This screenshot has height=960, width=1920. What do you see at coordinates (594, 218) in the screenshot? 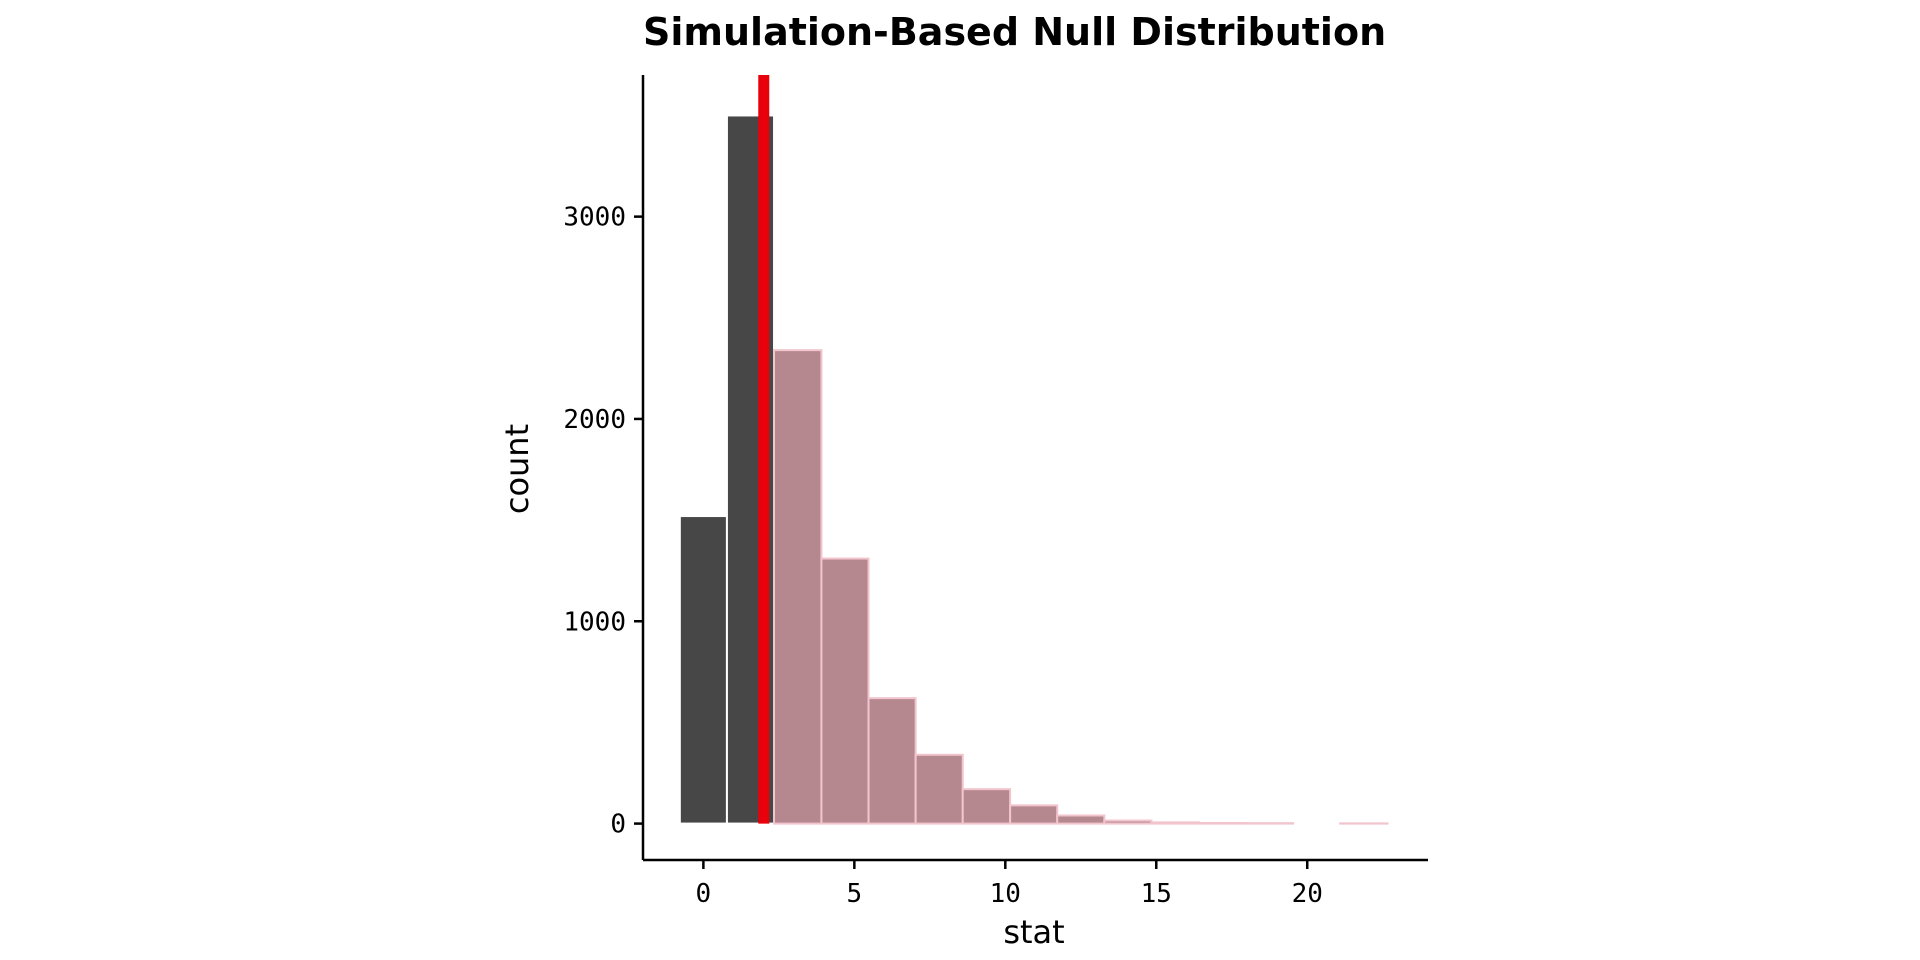
I see `y-tick-label-3: 3000` at bounding box center [594, 218].